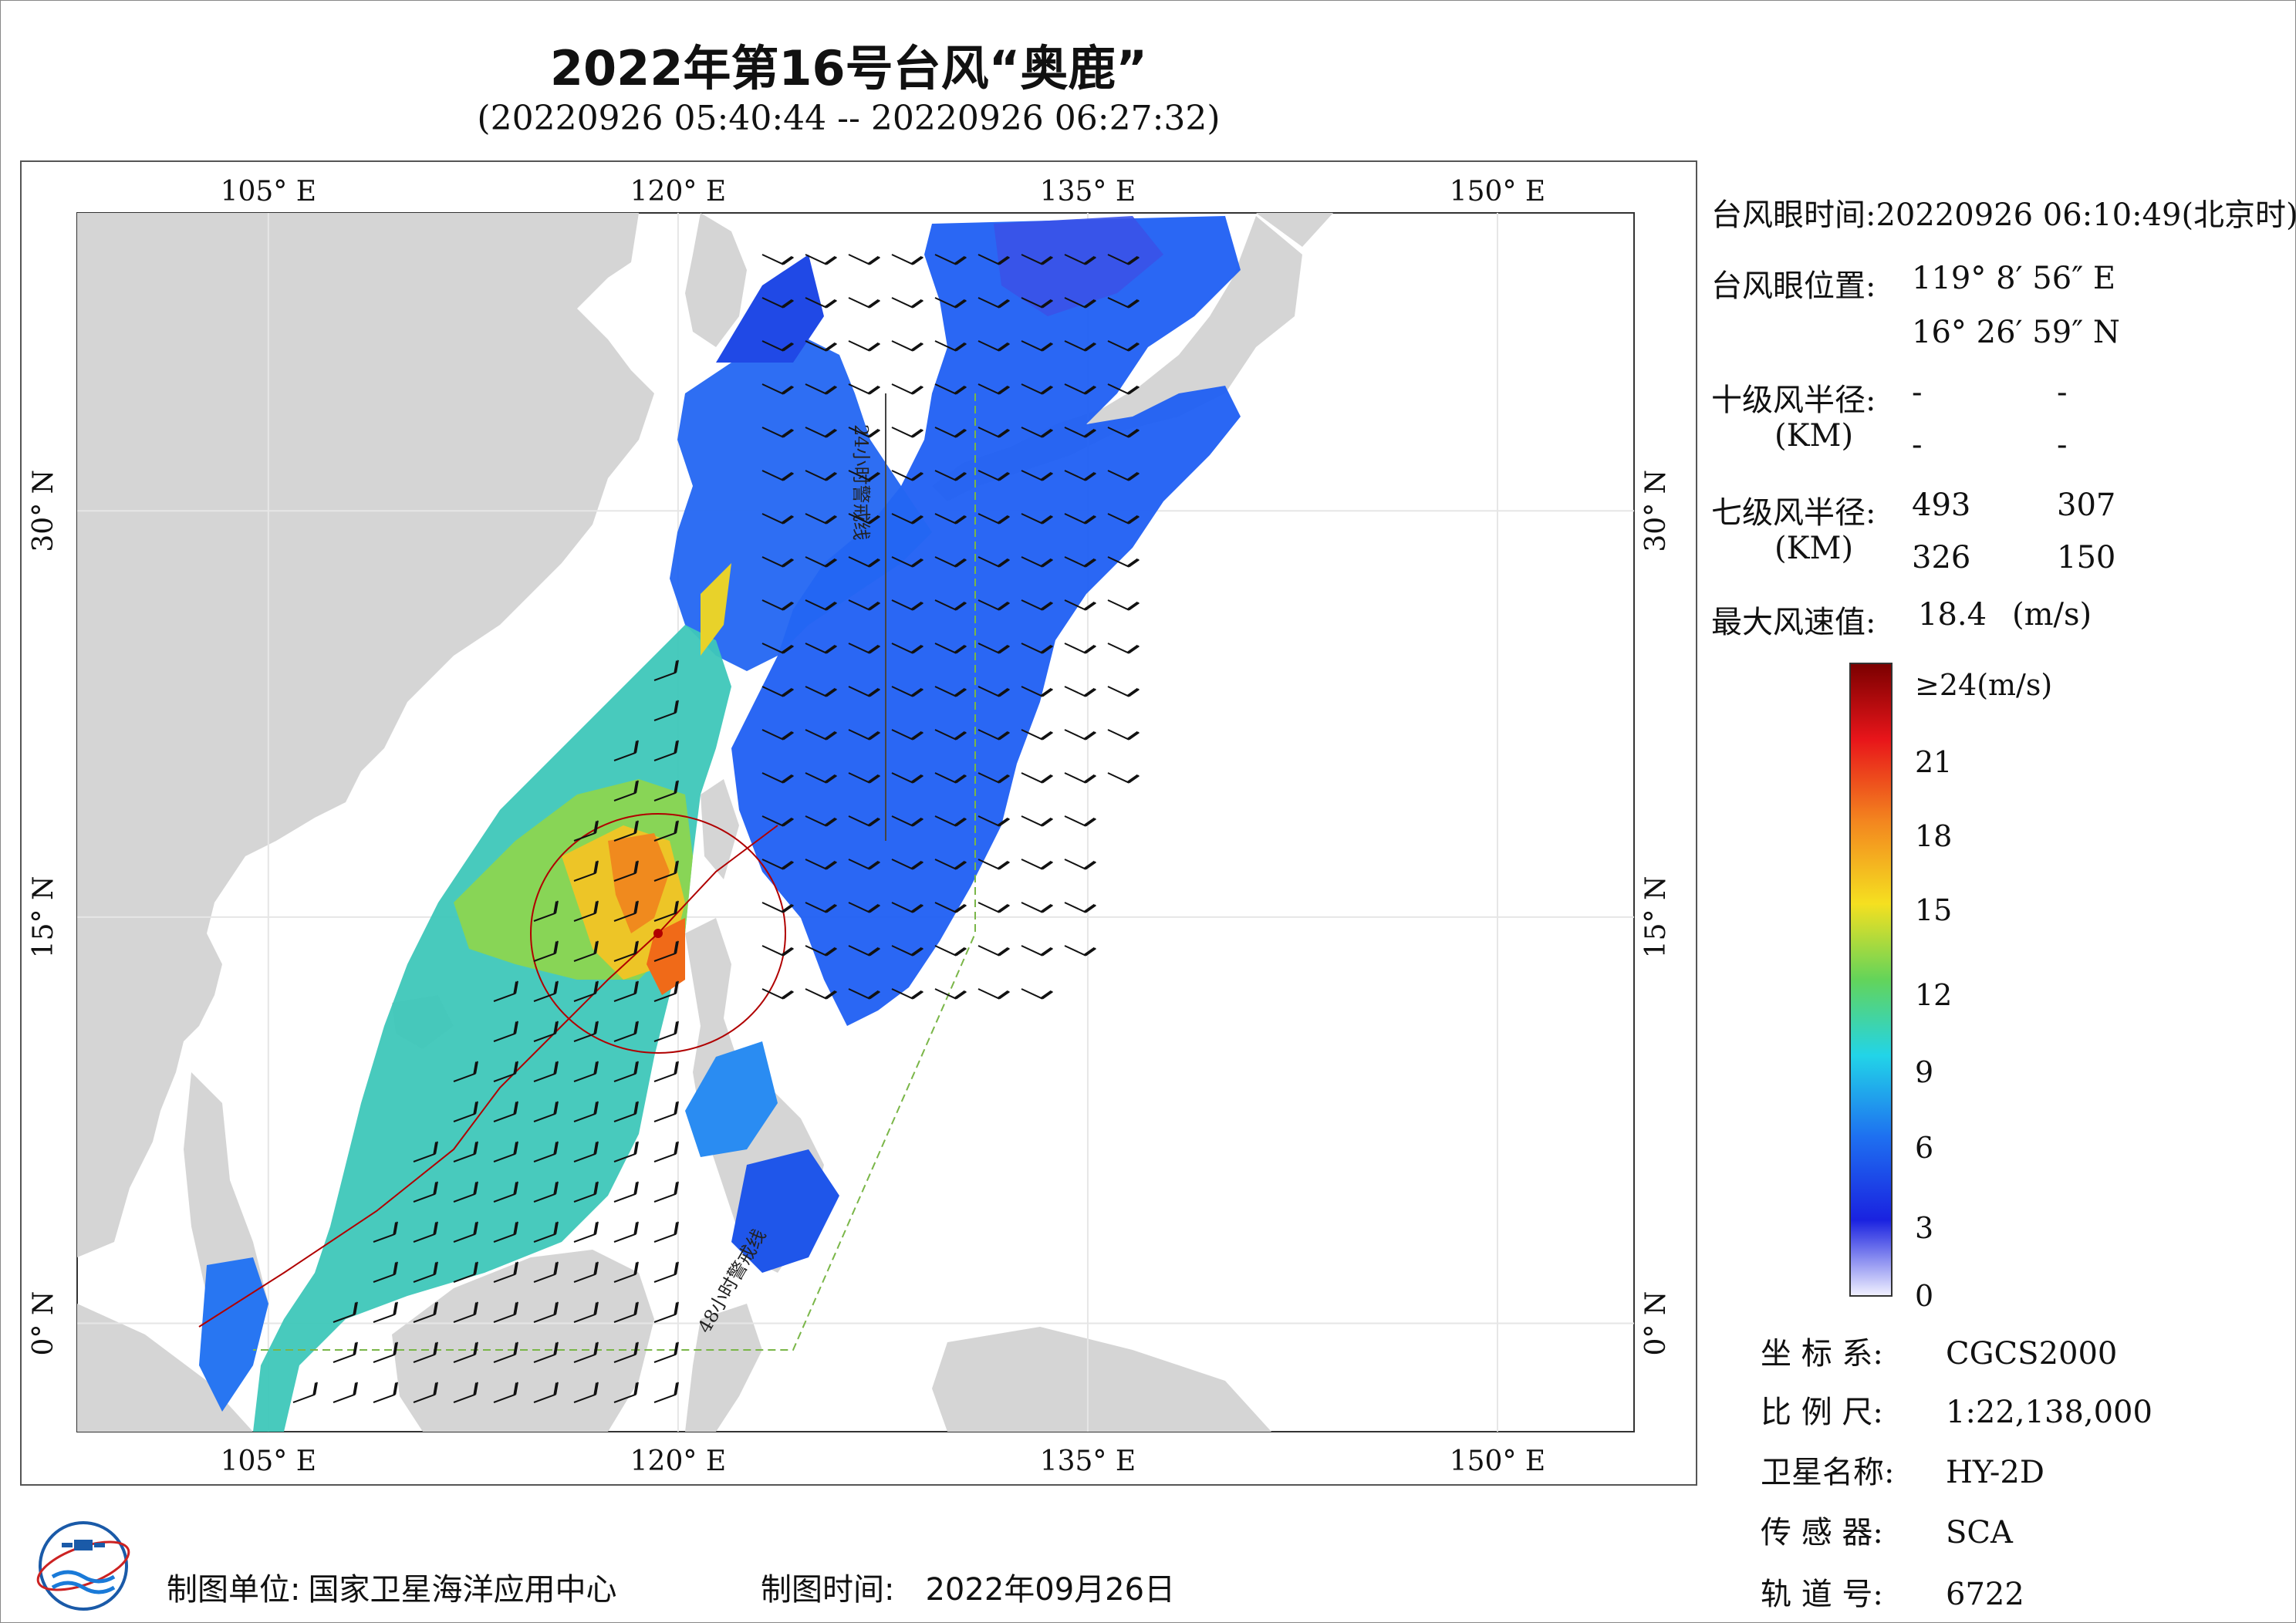 This screenshot has height=1623, width=2296. I want to click on producer-row: 制图单位: 国家卫星海洋应用中心, so click(391, 1586).